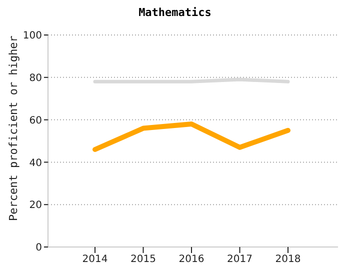  Describe the element at coordinates (39, 248) in the screenshot. I see `y-tick-label: 0` at that location.